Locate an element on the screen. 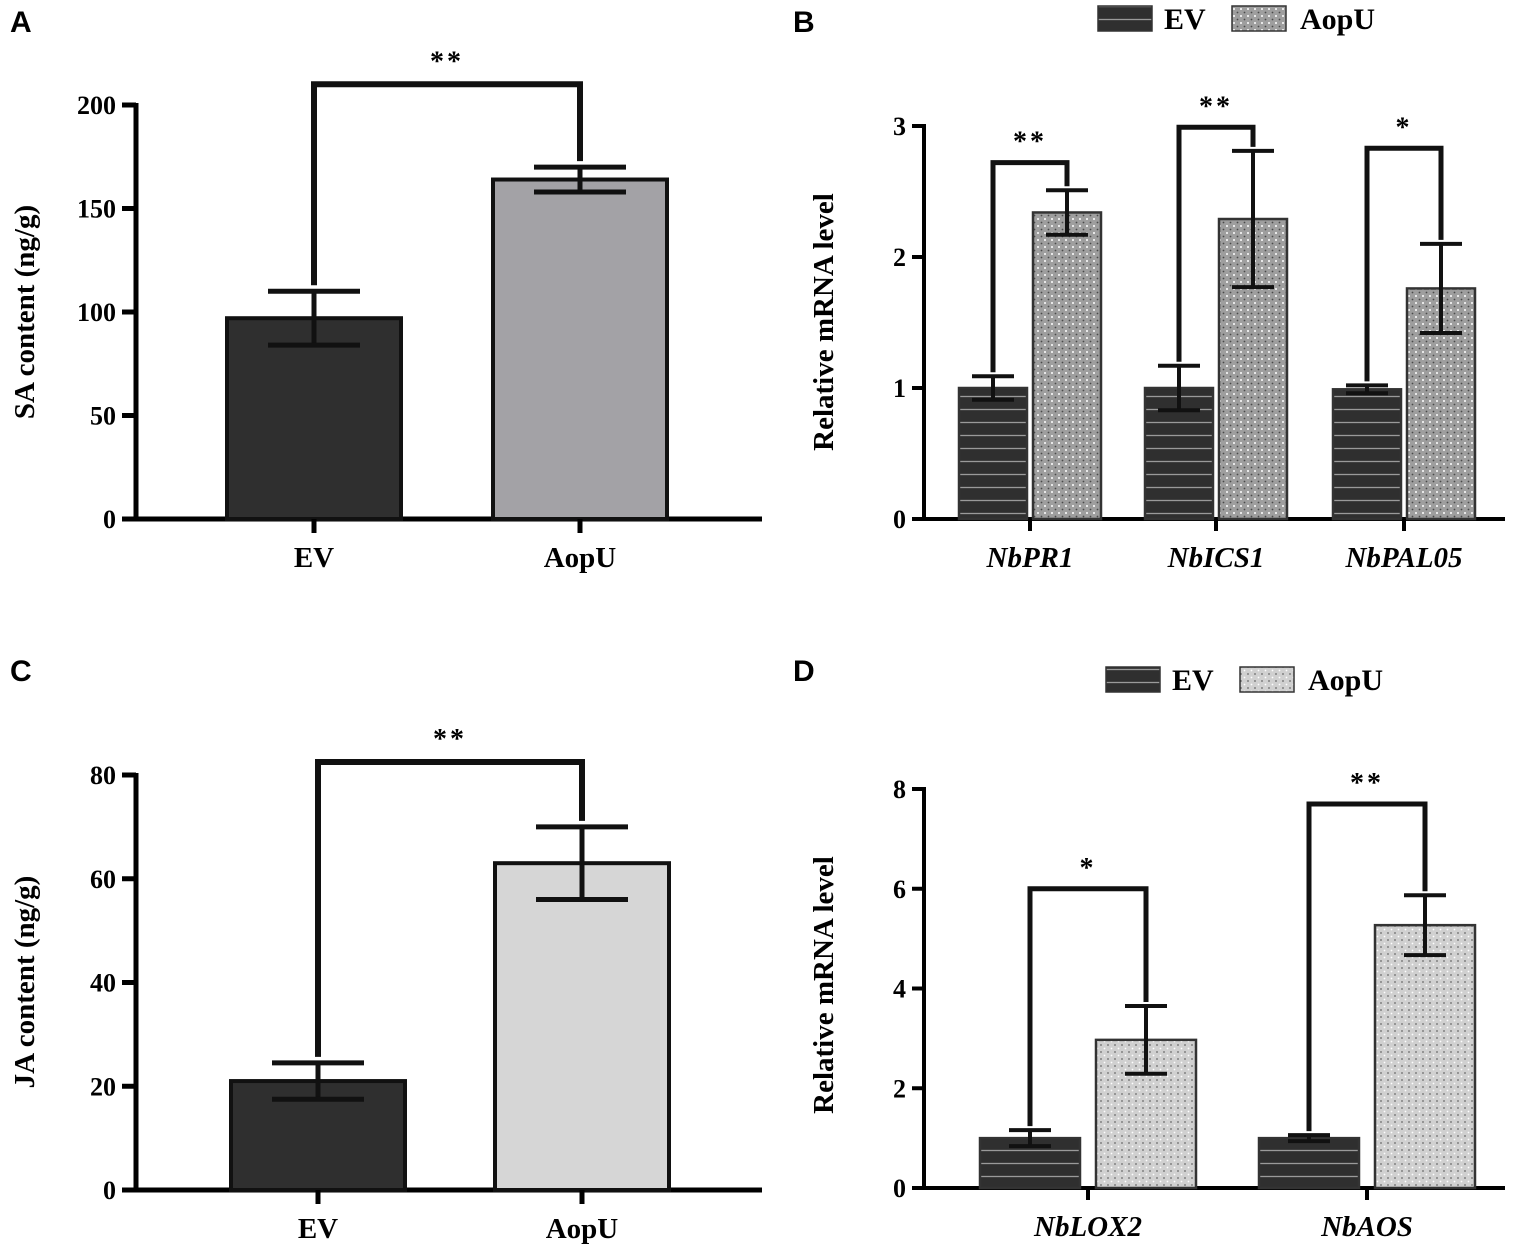 The image size is (1535, 1248). panel-label-b: B is located at coordinates (804, 22).